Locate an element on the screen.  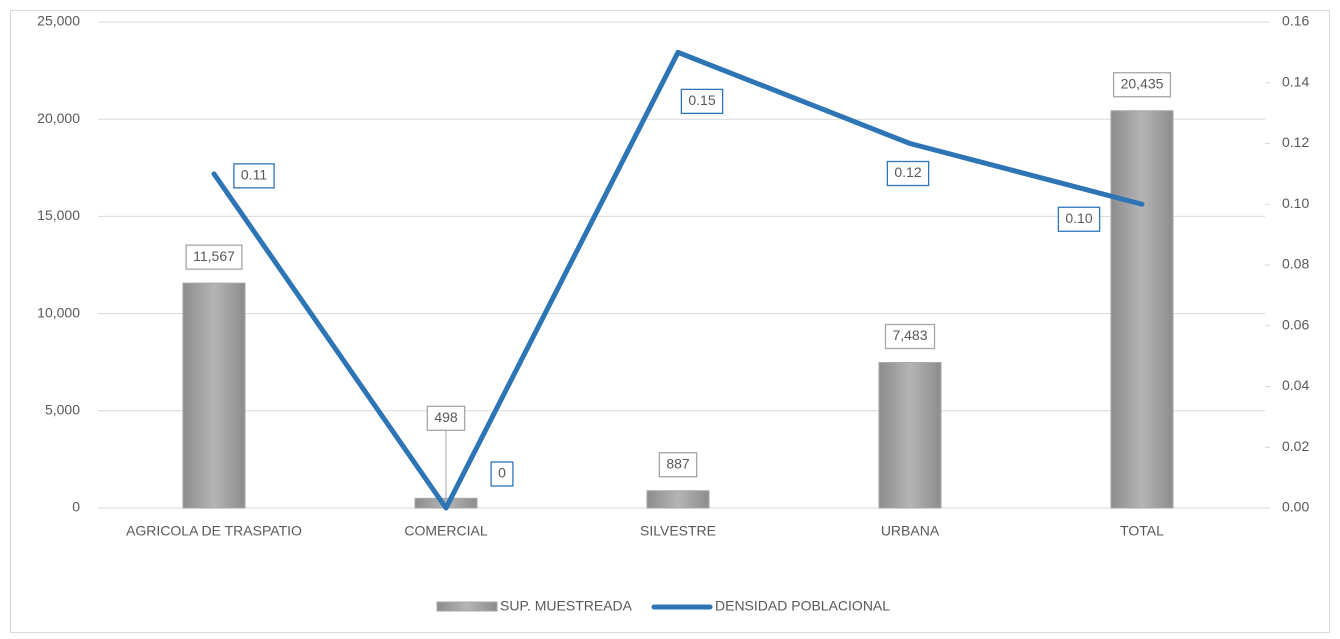
bar-label: 887 is located at coordinates (678, 463).